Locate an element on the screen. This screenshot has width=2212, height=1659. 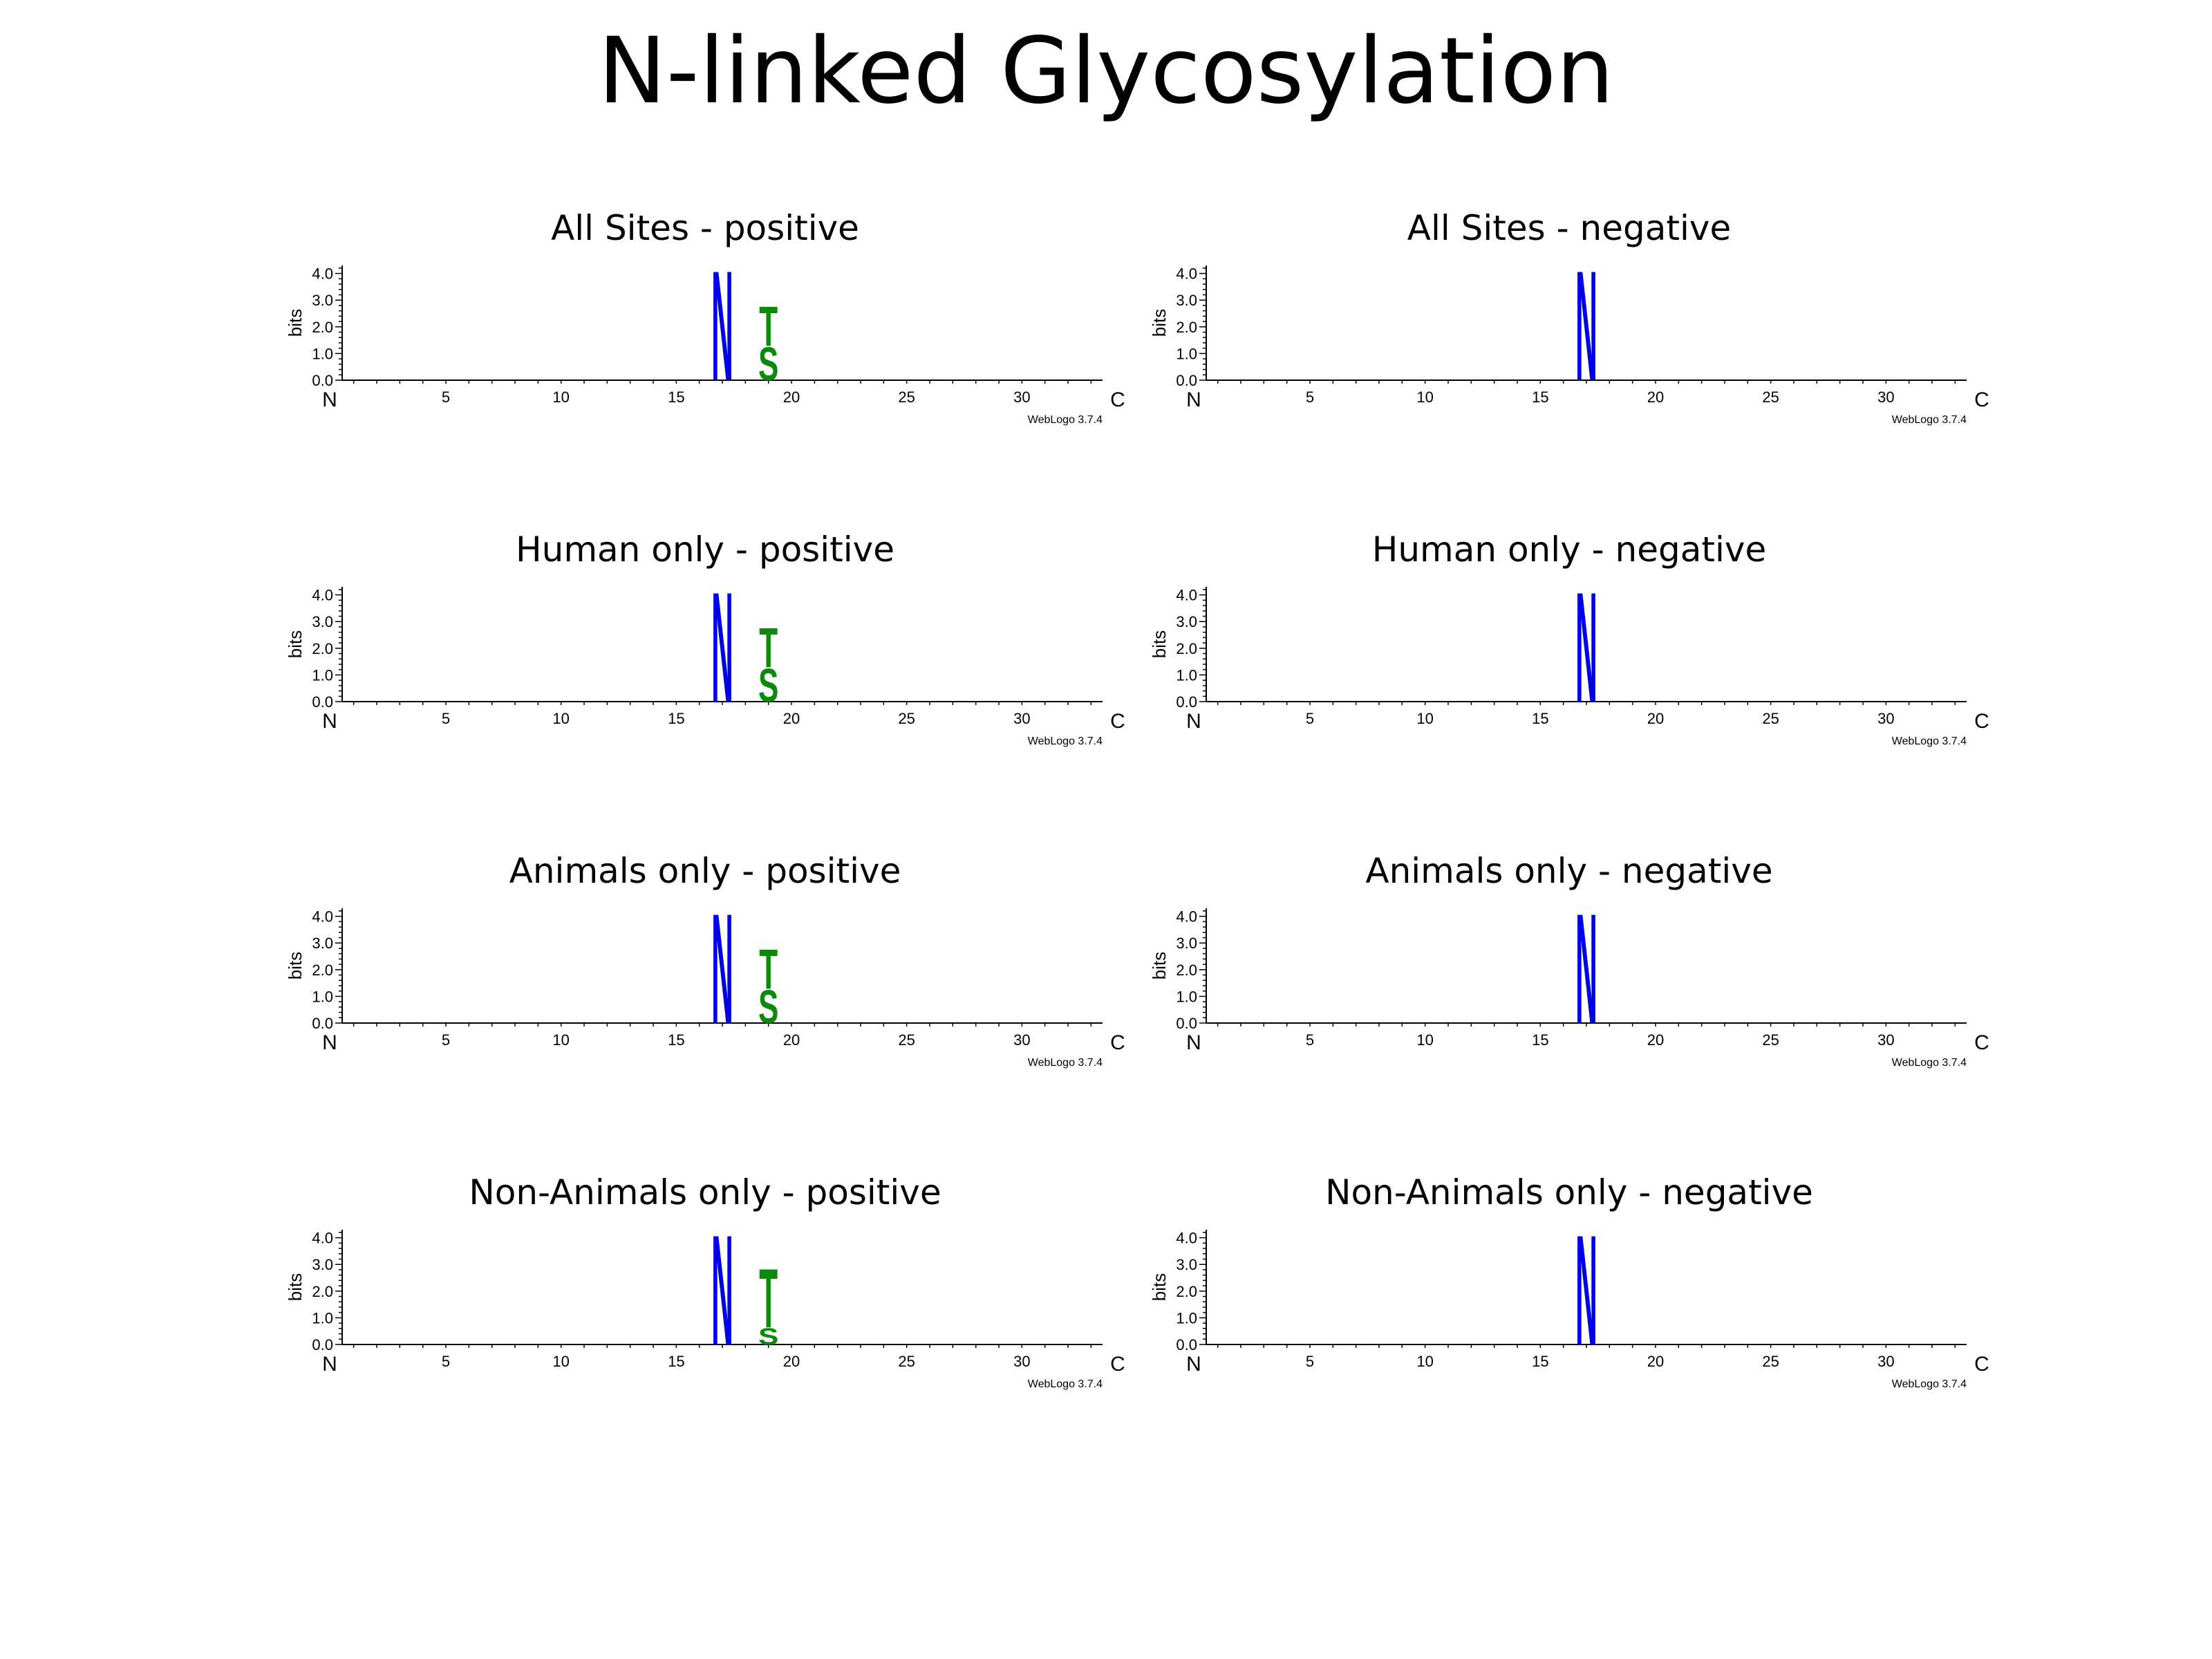
panel-title: All Sites - negative is located at coordinates (1569, 228).